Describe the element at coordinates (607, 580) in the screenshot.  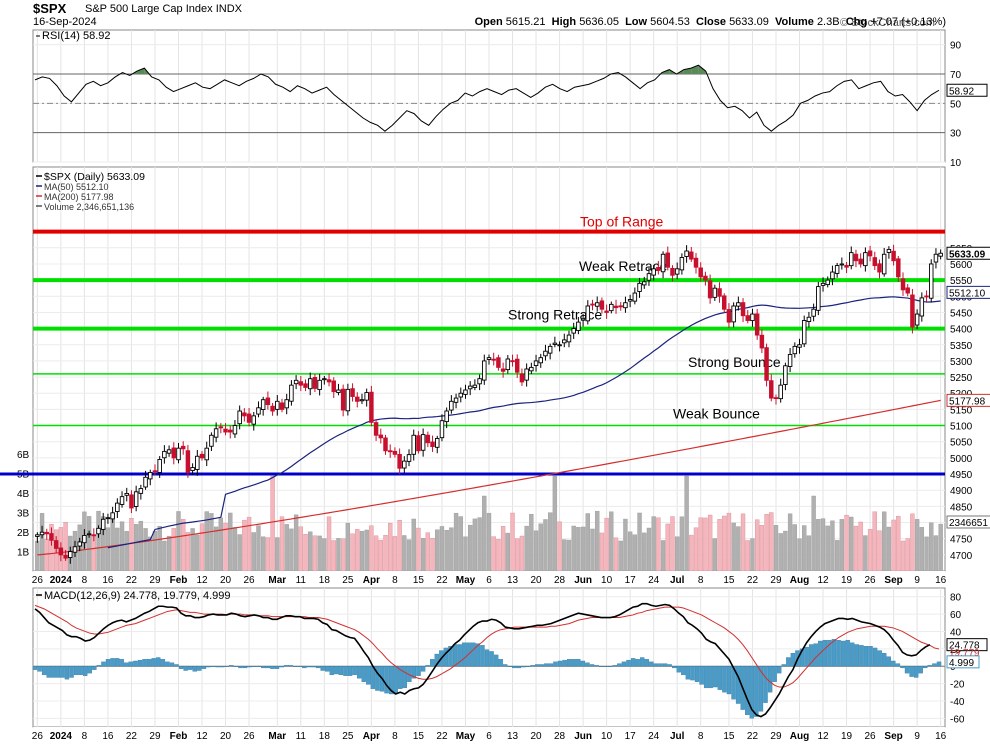
I see `x-axis-label: 10` at that location.